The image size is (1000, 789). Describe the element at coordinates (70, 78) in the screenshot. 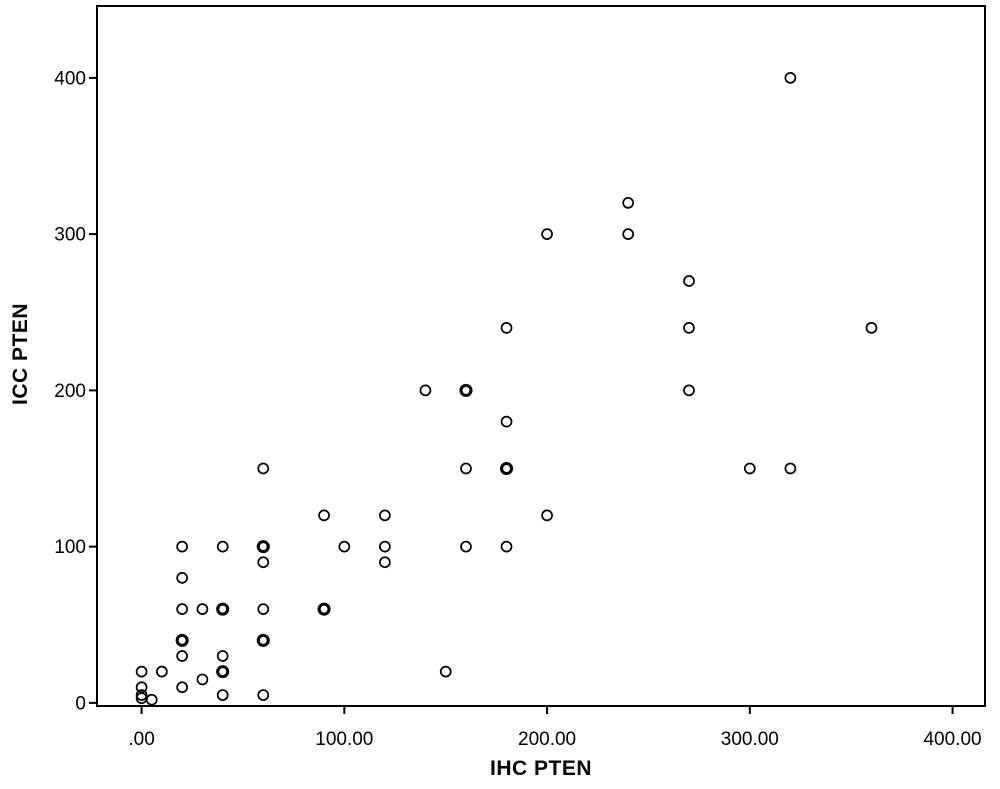

I see `y-tick-label: 400` at that location.